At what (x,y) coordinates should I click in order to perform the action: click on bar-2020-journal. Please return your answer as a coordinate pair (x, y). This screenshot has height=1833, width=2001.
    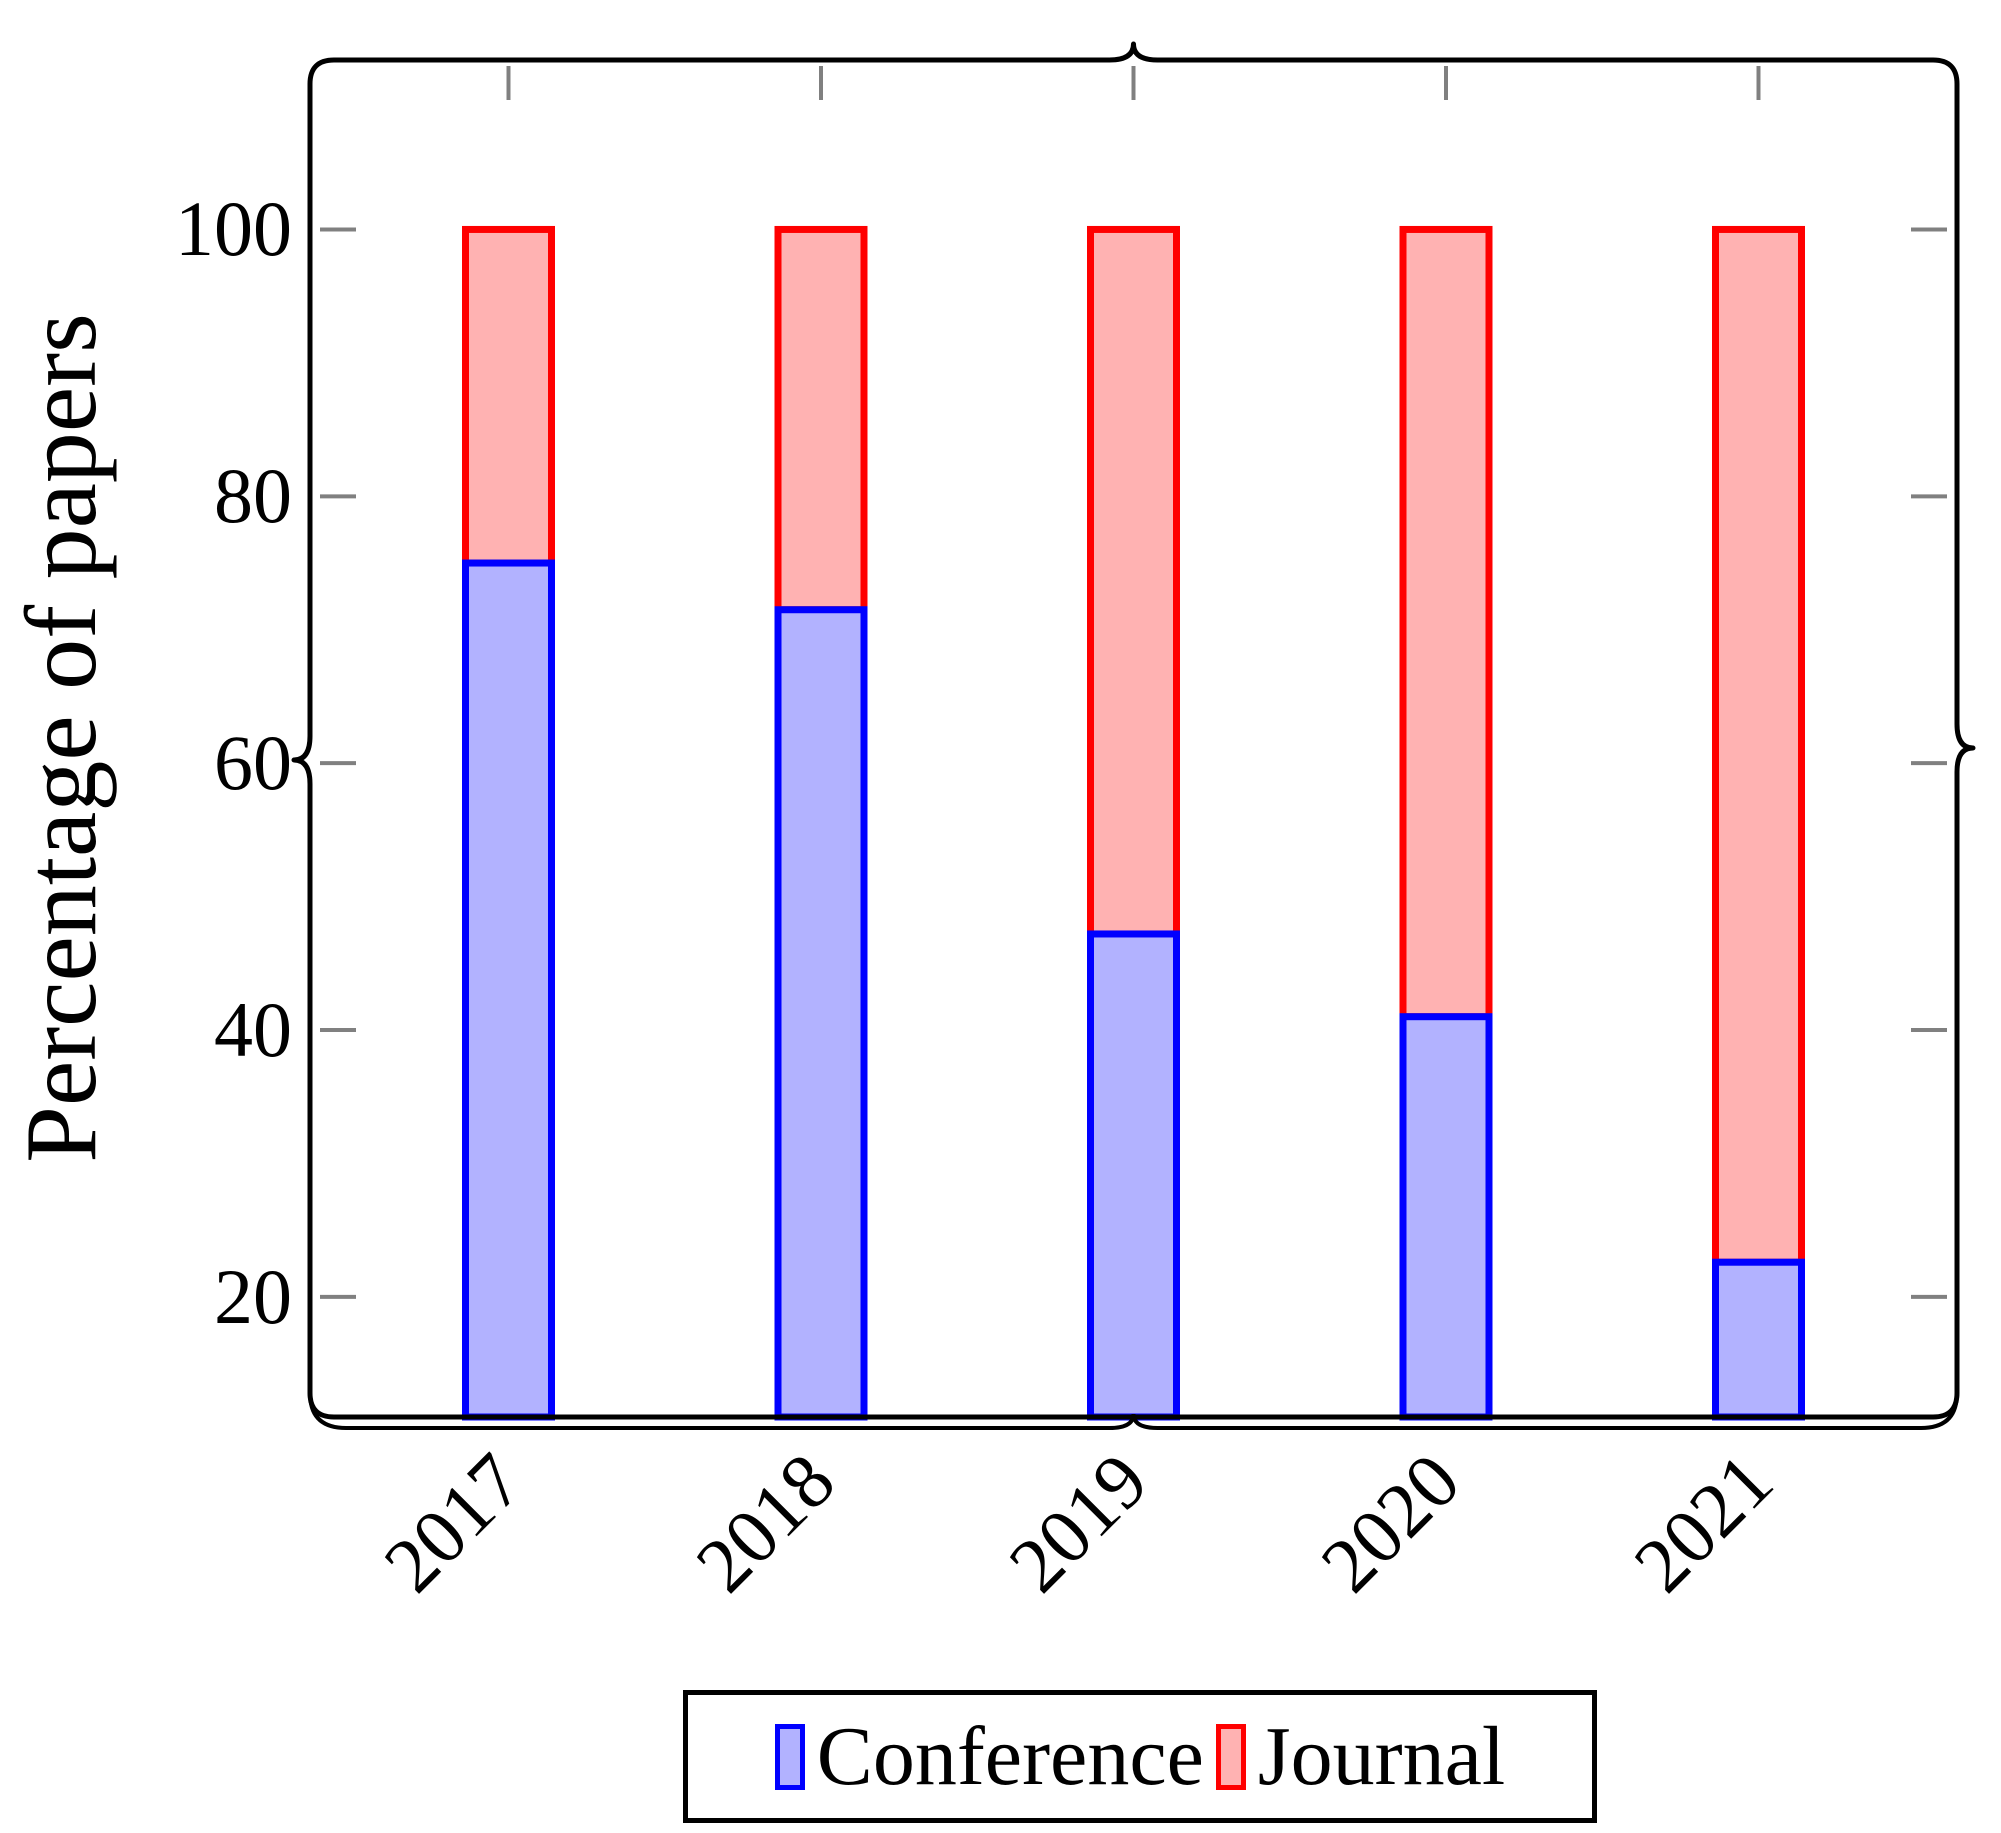
    Looking at the image, I should click on (1446, 623).